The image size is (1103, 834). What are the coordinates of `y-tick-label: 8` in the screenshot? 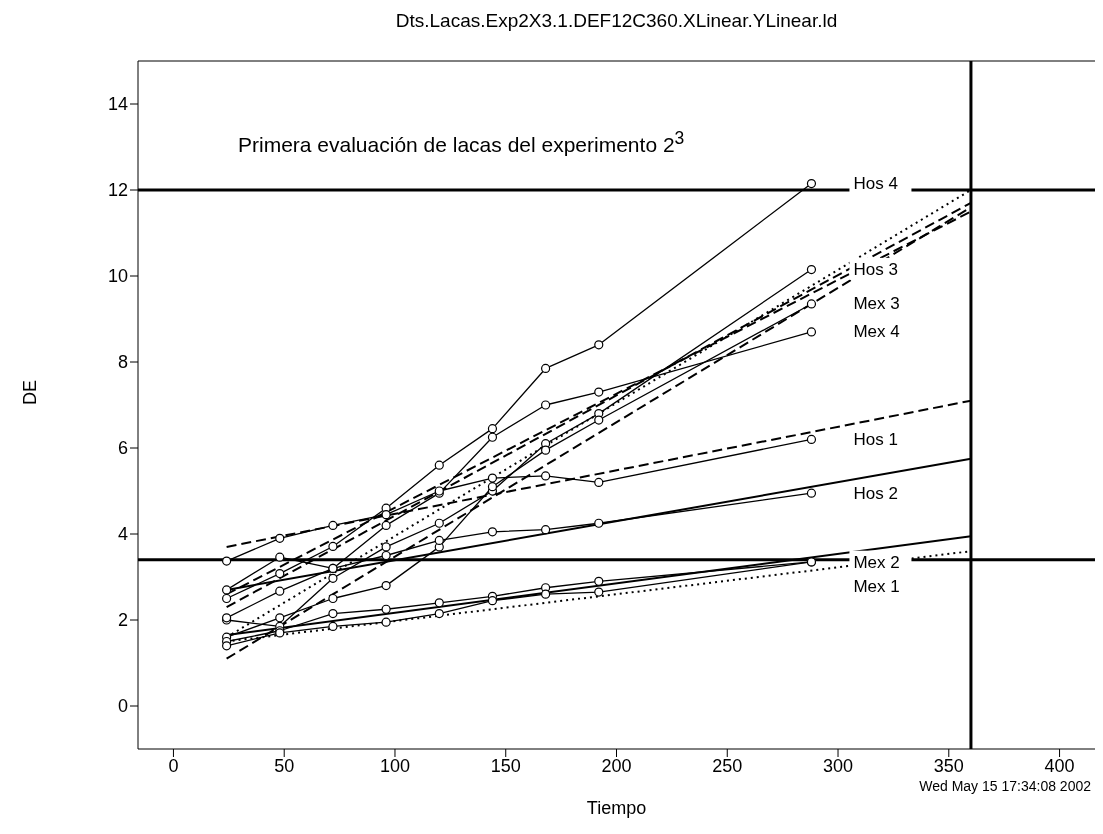 It's located at (122, 362).